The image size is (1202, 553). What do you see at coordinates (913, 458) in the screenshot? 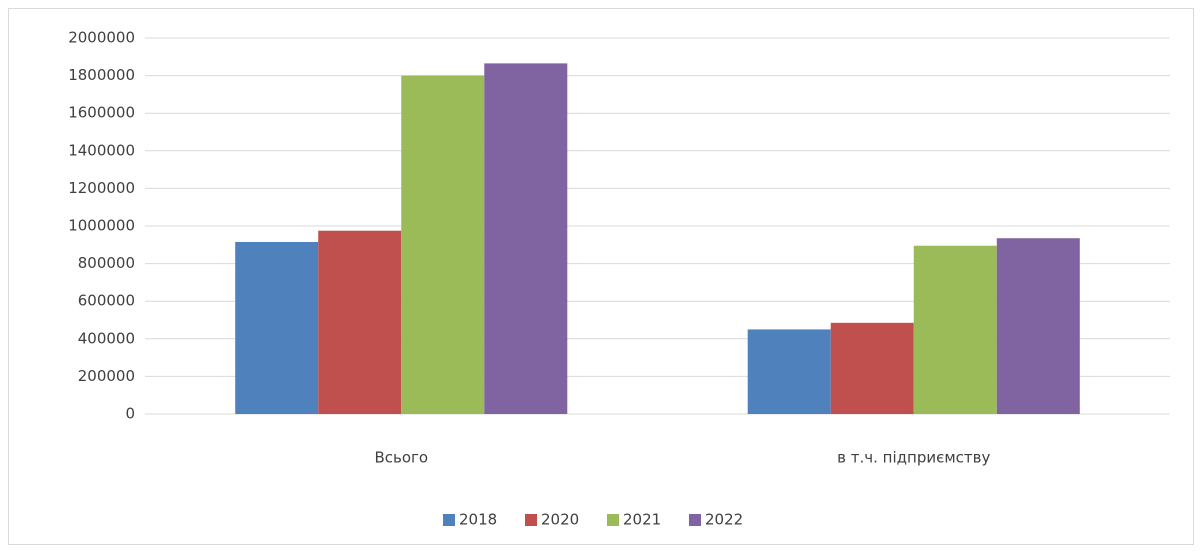
I see `x-tick-label: в т.ч. підприємству` at bounding box center [913, 458].